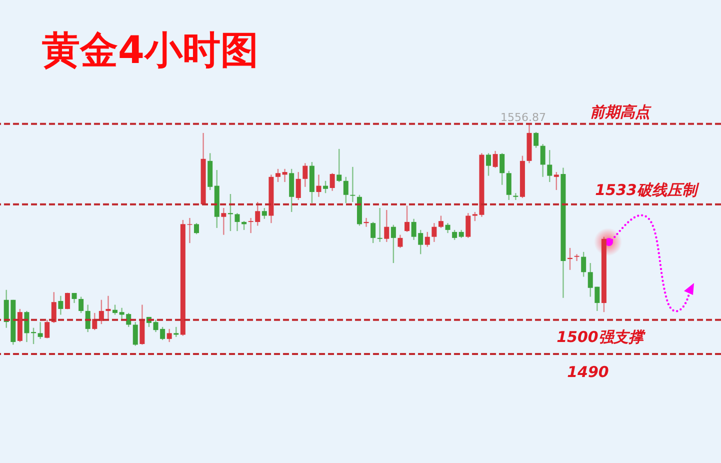 The width and height of the screenshot is (721, 463). What do you see at coordinates (601, 337) in the screenshot?
I see `annotation: 1500强支撑` at bounding box center [601, 337].